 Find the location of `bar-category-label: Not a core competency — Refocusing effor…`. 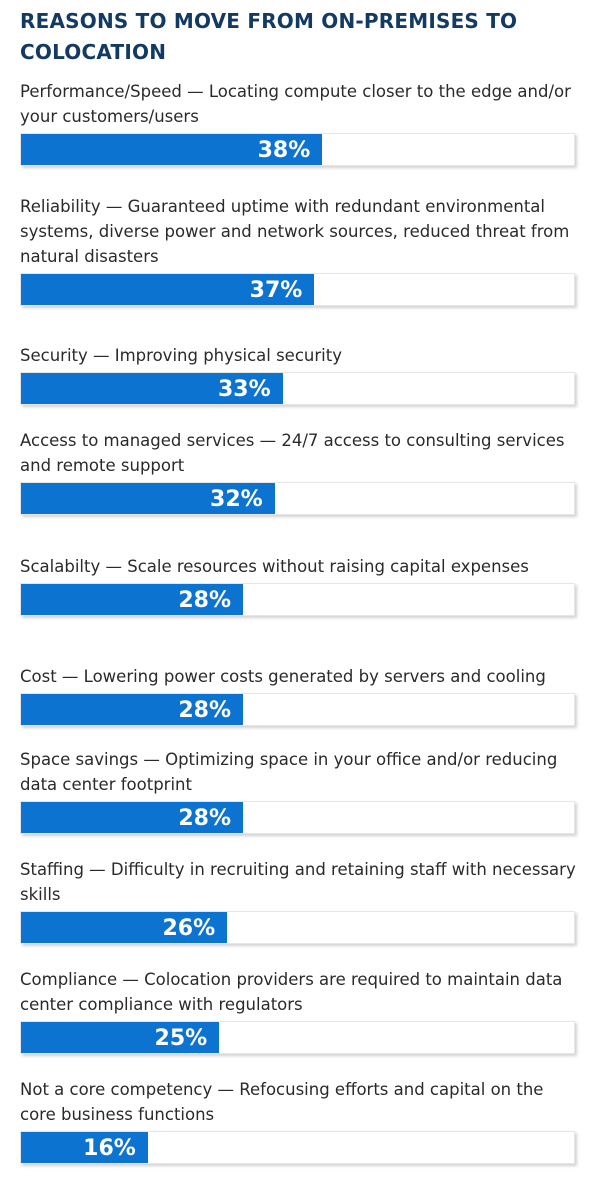

bar-category-label: Not a core competency — Refocusing effor… is located at coordinates (282, 1102).